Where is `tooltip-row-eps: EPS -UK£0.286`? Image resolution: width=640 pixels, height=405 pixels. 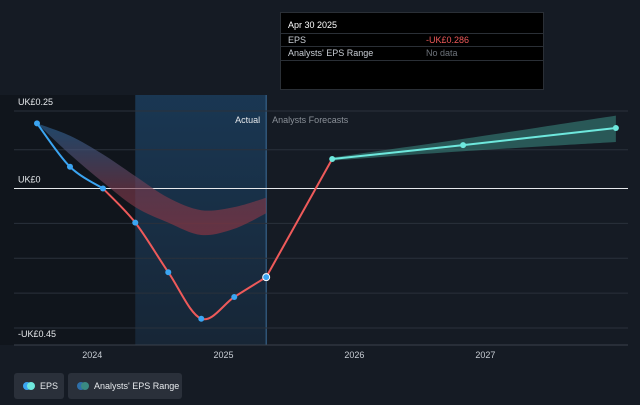 tooltip-row-eps: EPS -UK£0.286 is located at coordinates (412, 40).